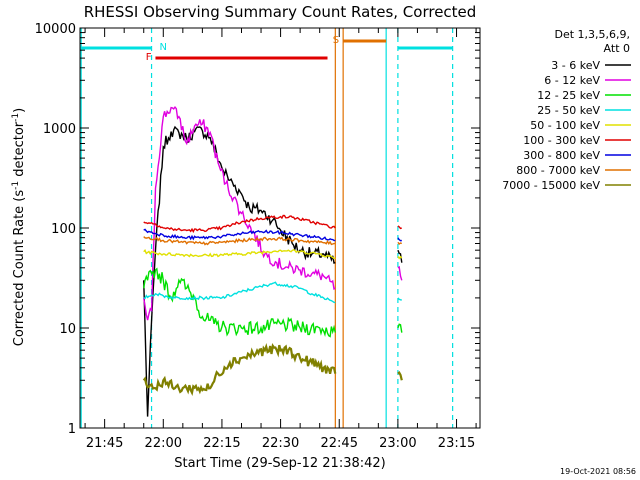 This screenshot has width=640, height=480. I want to click on x-tick-label: 22:30, so click(280, 443).